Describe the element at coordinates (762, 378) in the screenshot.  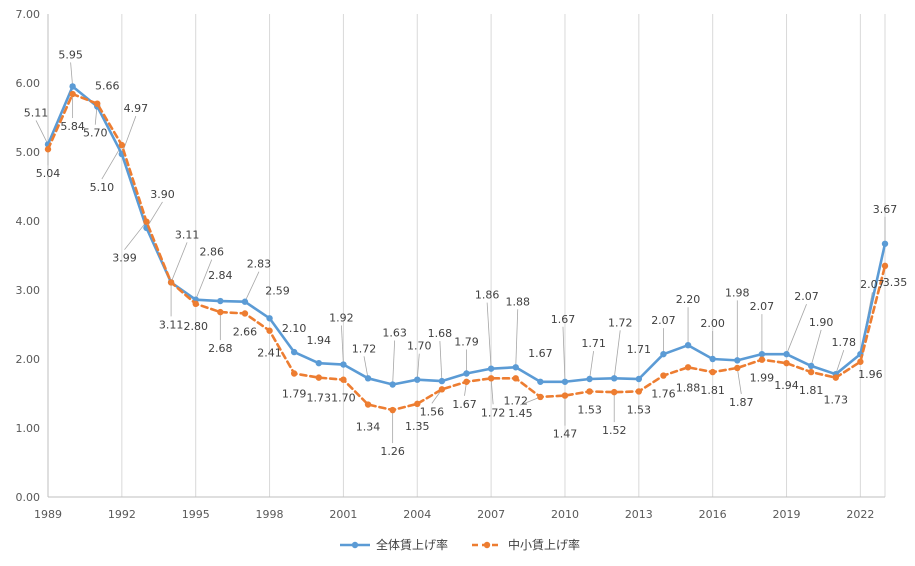
I see `data-label: 1.99` at that location.